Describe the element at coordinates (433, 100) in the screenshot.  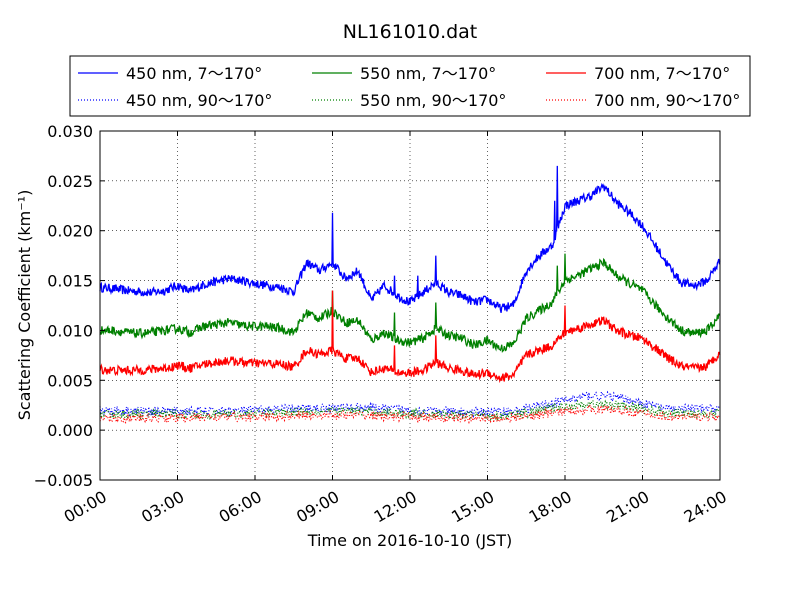
I see `legend-label: 550 nm, 90～170°` at that location.